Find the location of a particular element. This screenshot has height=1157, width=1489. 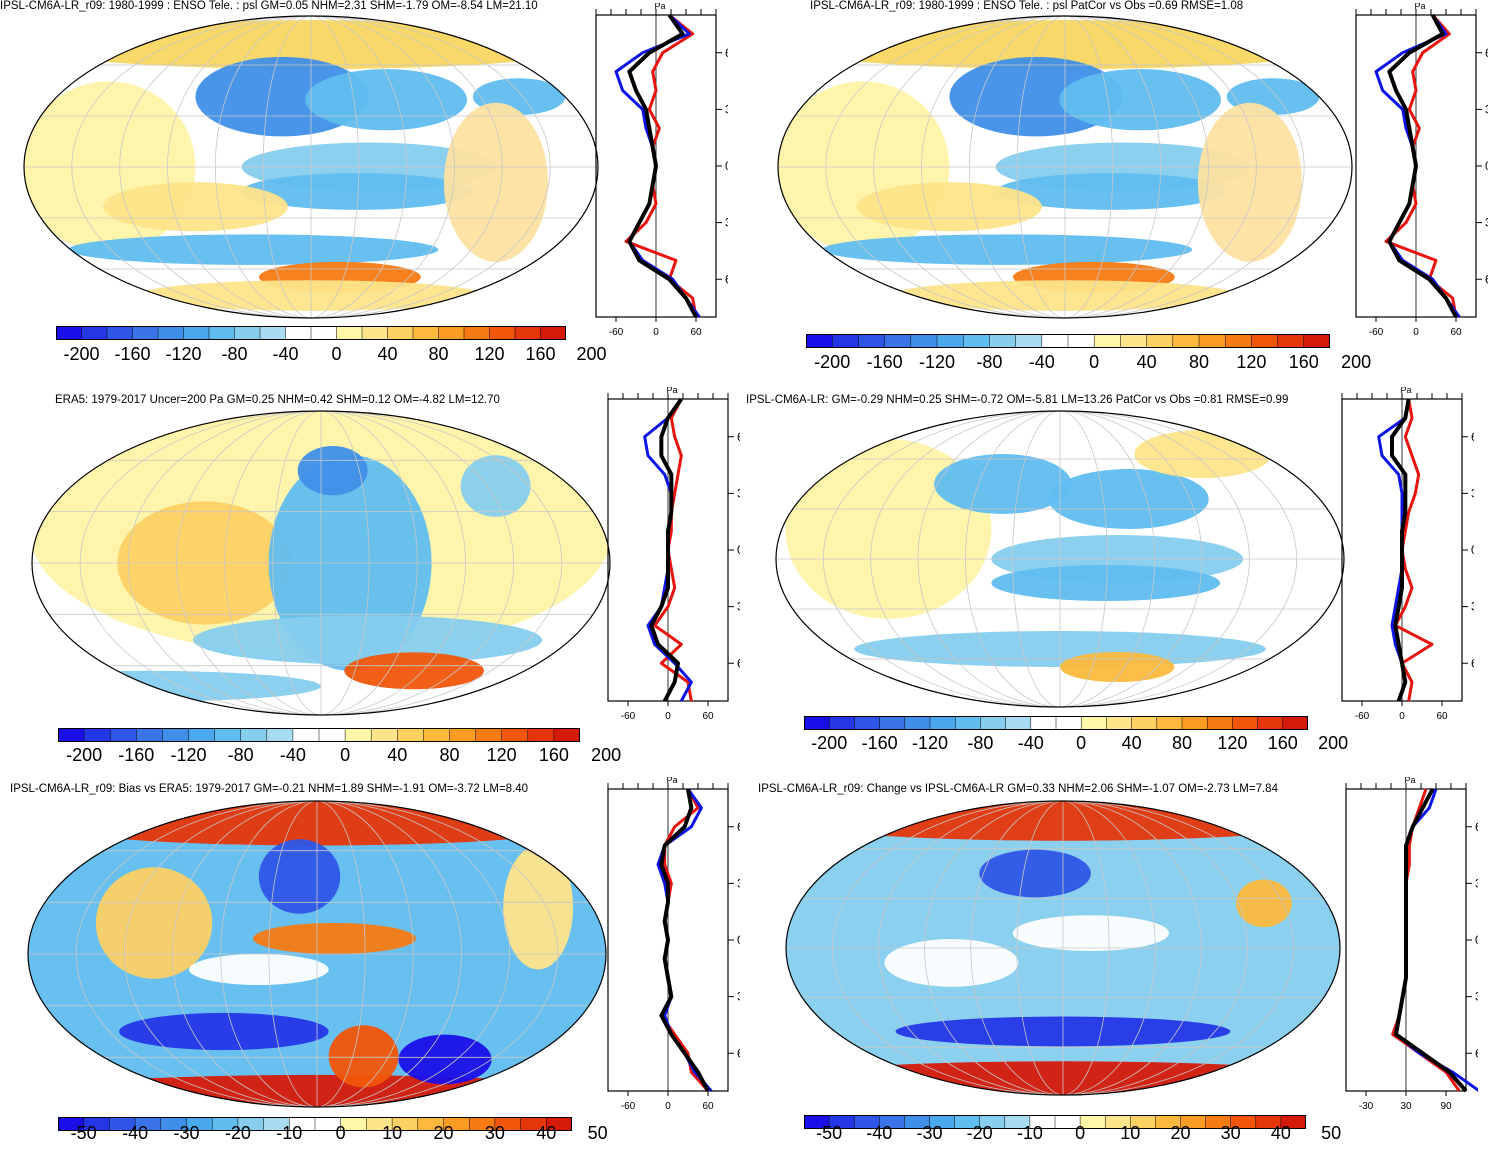

colorbar-label: 30 is located at coordinates (1230, 1133).